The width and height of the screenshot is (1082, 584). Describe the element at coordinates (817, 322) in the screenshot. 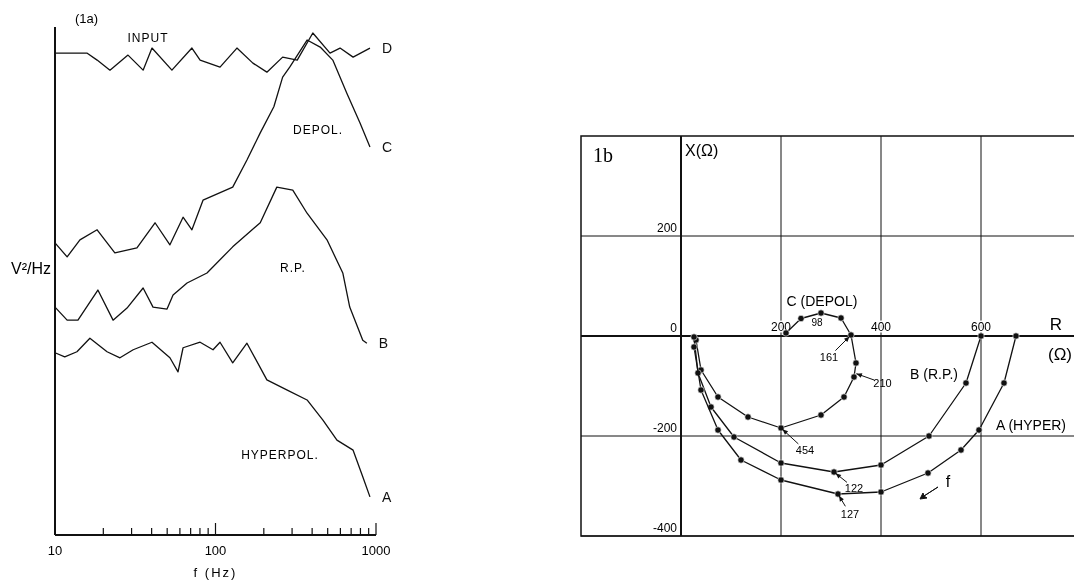

I see `annotation: 98` at that location.